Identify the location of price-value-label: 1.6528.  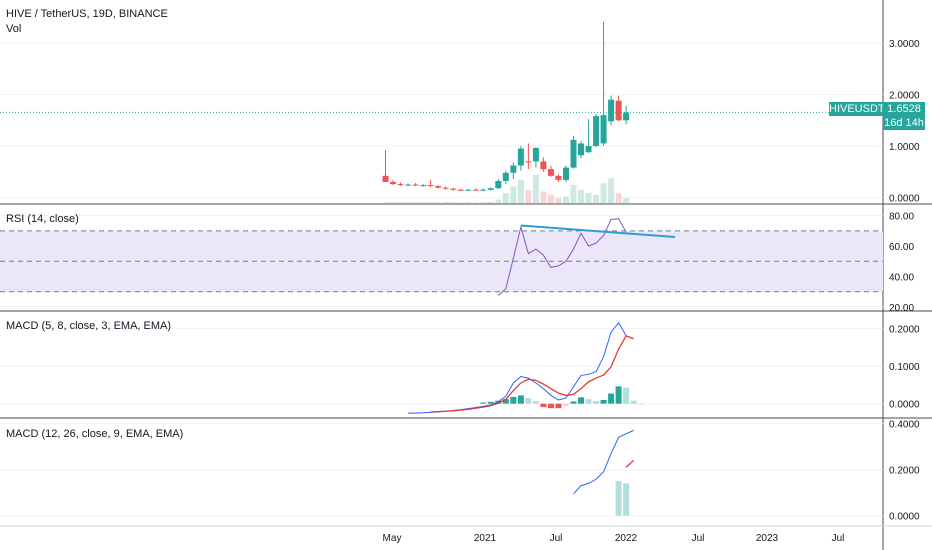
(904, 109).